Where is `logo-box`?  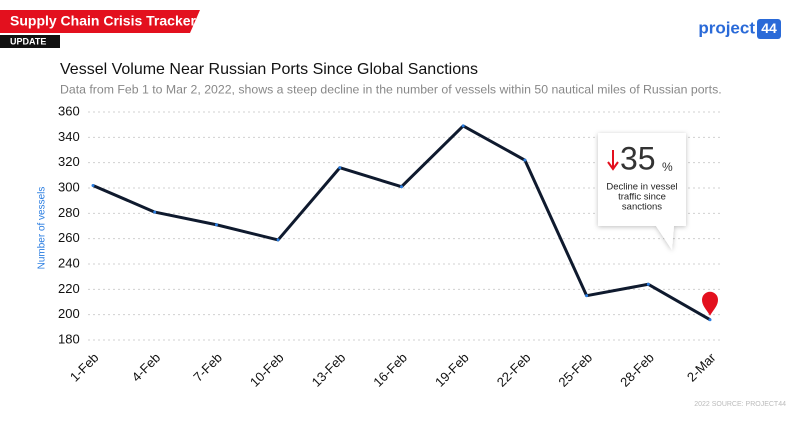
logo-box is located at coordinates (769, 29).